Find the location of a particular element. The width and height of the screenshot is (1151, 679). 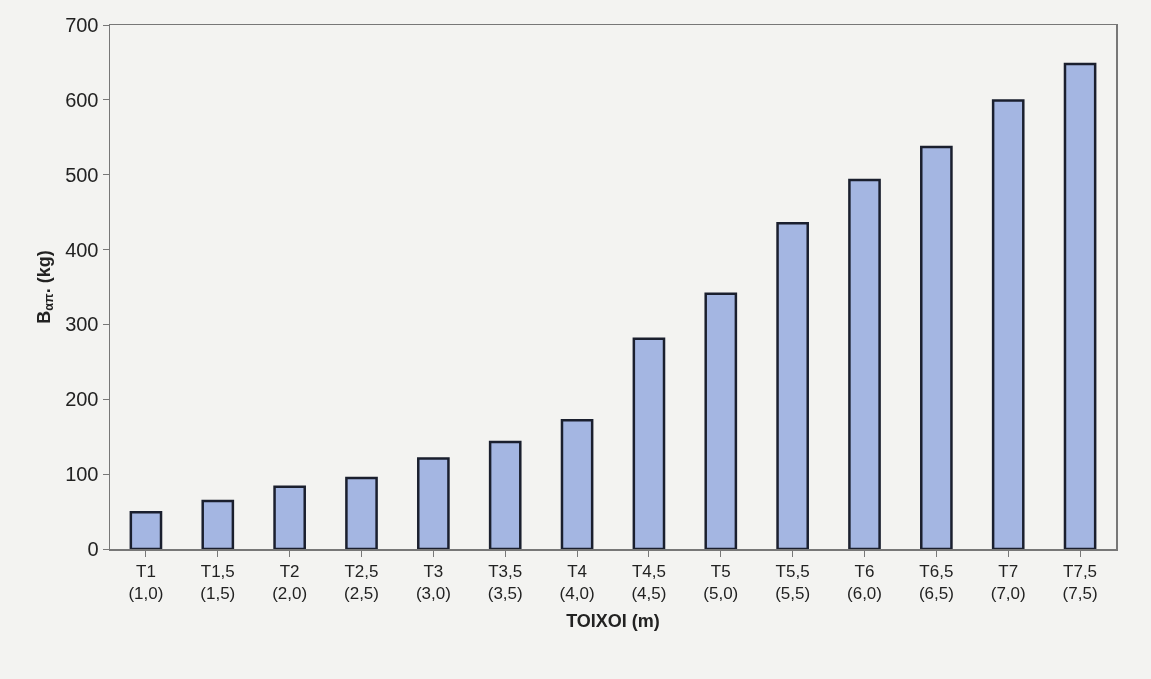

x-tick-label: T3,5 (3,5) is located at coordinates (505, 582).